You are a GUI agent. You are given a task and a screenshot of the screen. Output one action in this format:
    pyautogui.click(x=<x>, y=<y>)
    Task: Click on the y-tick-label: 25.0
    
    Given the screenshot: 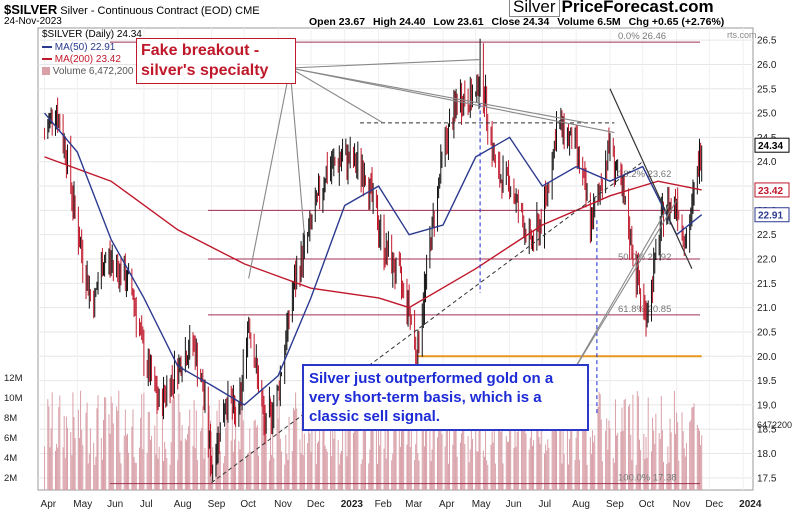 What is the action you would take?
    pyautogui.click(x=767, y=114)
    